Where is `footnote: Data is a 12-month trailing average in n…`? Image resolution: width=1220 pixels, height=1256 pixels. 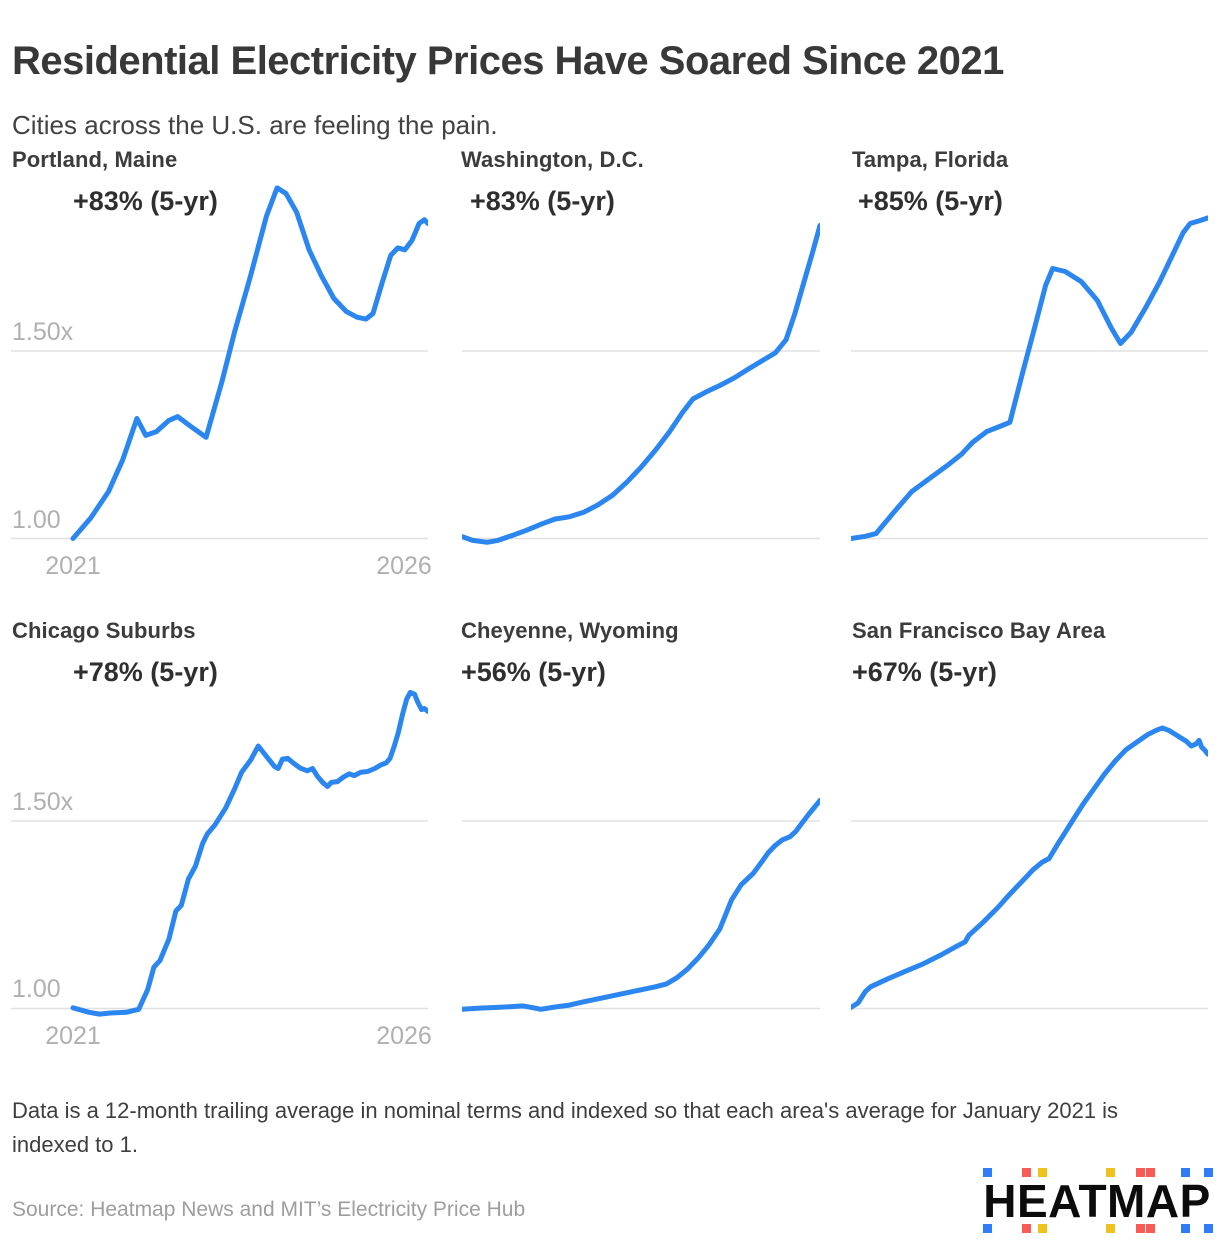 footnote: Data is a 12-month trailing average in n… is located at coordinates (565, 1127).